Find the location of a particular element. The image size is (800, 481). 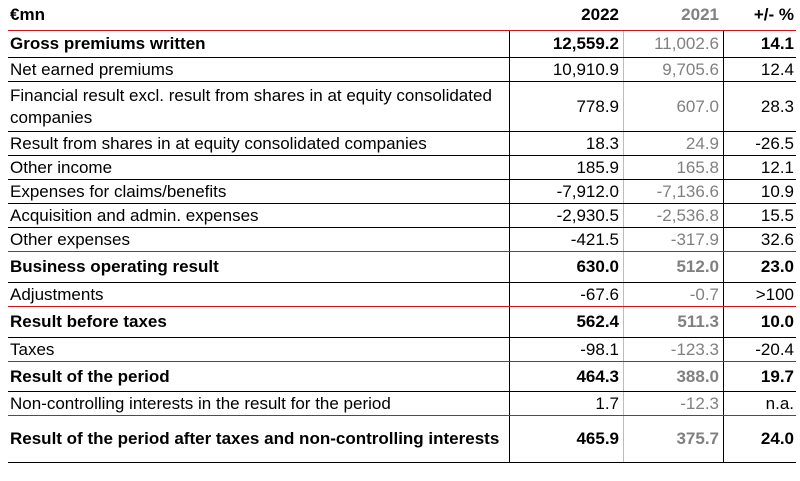

row-label: Business operating result is located at coordinates (114, 266).